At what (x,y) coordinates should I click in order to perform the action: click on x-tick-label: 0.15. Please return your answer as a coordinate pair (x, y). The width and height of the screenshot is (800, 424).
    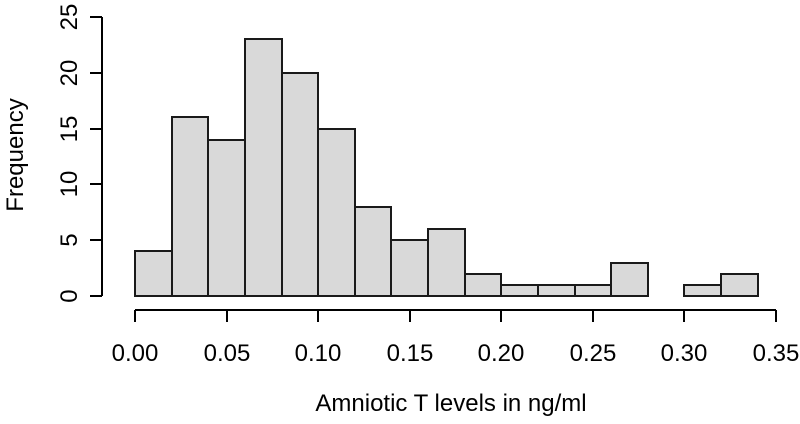
    Looking at the image, I should click on (410, 353).